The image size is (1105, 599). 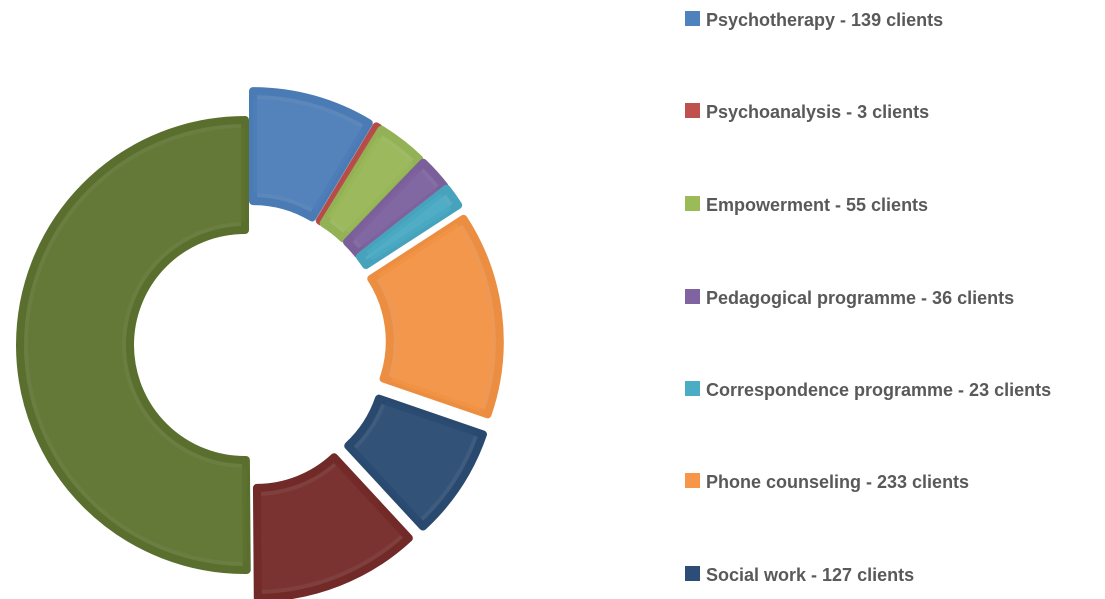 I want to click on legend-label: Empowerment - 55 clients, so click(x=817, y=205).